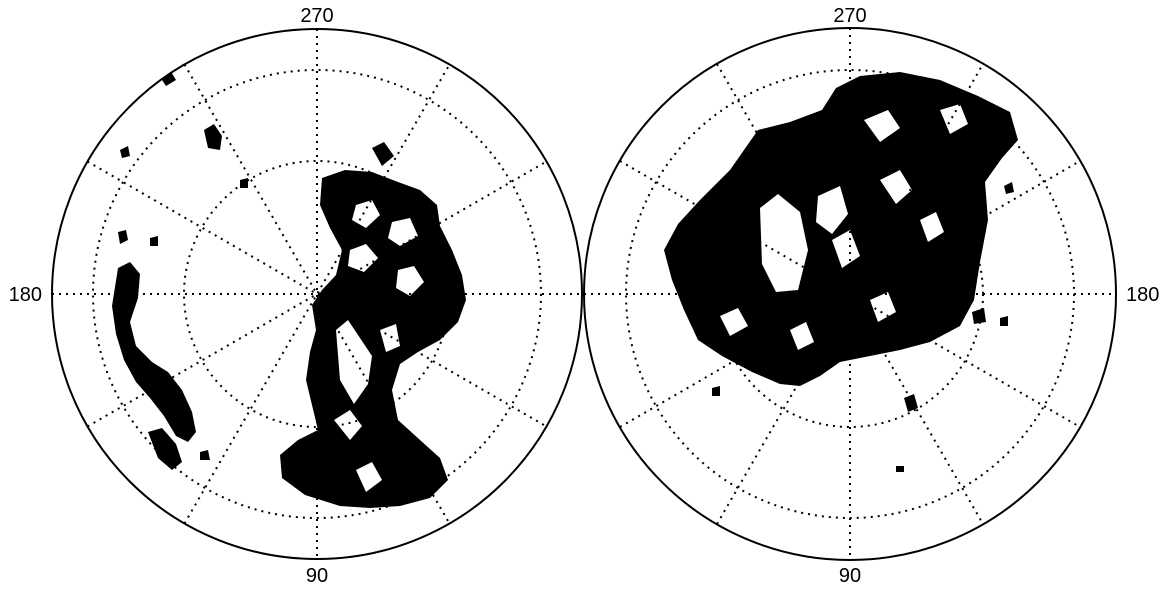 Image resolution: width=1174 pixels, height=589 pixels. What do you see at coordinates (25, 295) in the screenshot?
I see `left-map-side-label: 180` at bounding box center [25, 295].